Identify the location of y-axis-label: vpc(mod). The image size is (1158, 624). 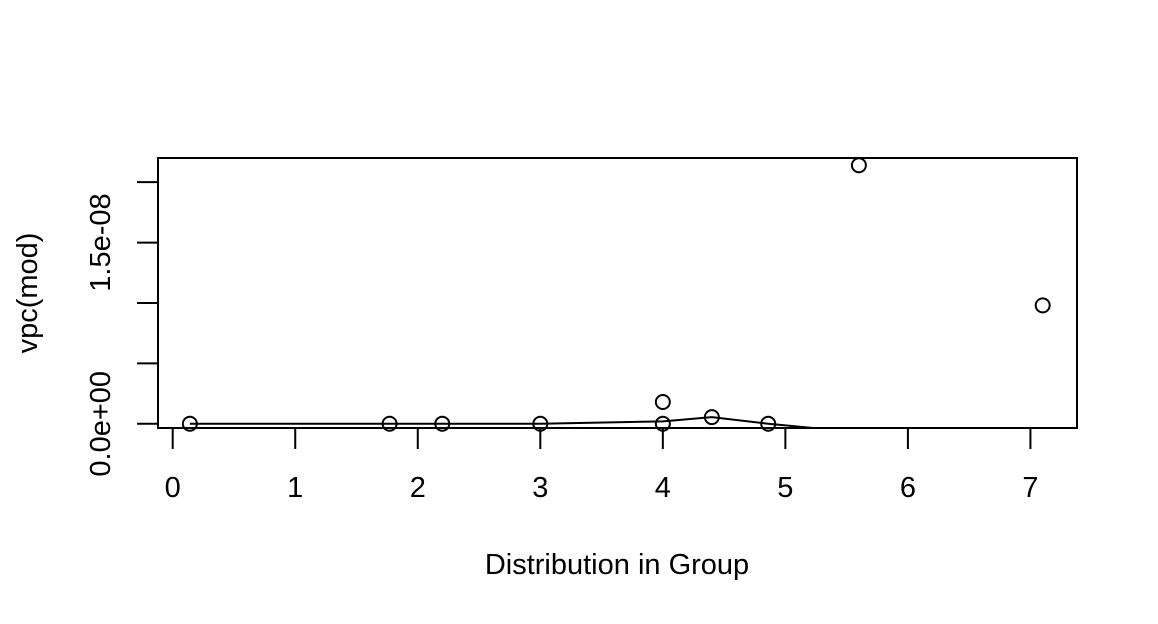
(28, 293).